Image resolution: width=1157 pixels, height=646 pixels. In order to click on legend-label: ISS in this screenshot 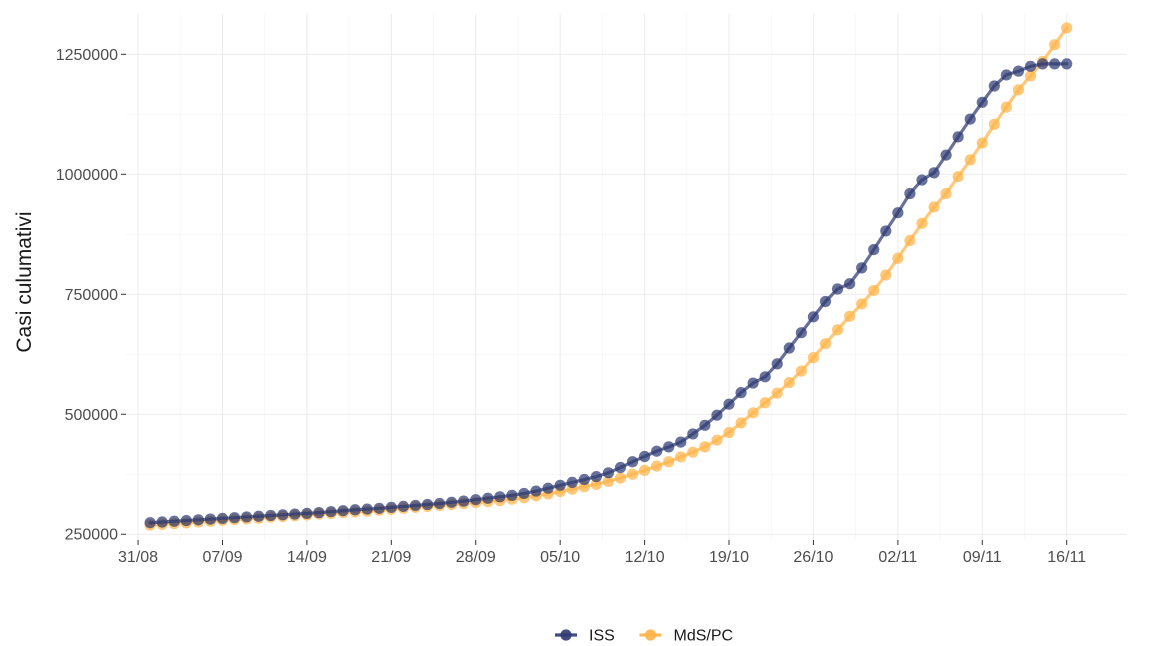, I will do `click(602, 636)`.